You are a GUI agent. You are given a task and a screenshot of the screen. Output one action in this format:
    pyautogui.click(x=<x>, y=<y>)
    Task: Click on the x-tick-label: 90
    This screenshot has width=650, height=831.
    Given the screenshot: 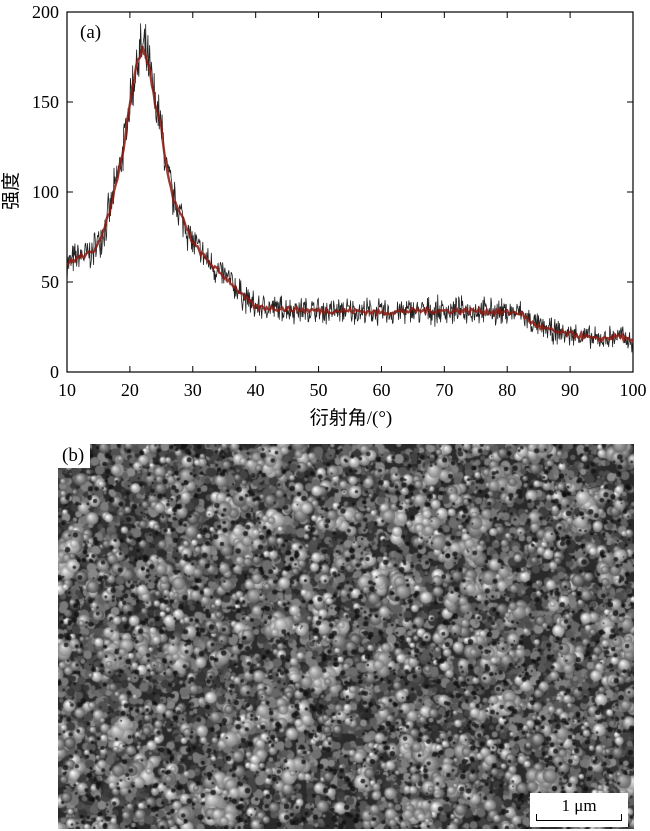 What is the action you would take?
    pyautogui.click(x=570, y=390)
    